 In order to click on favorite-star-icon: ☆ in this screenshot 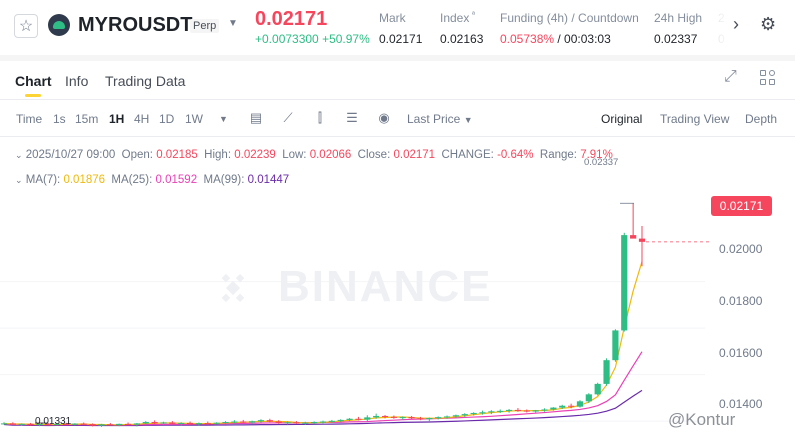, I will do `click(26, 26)`.